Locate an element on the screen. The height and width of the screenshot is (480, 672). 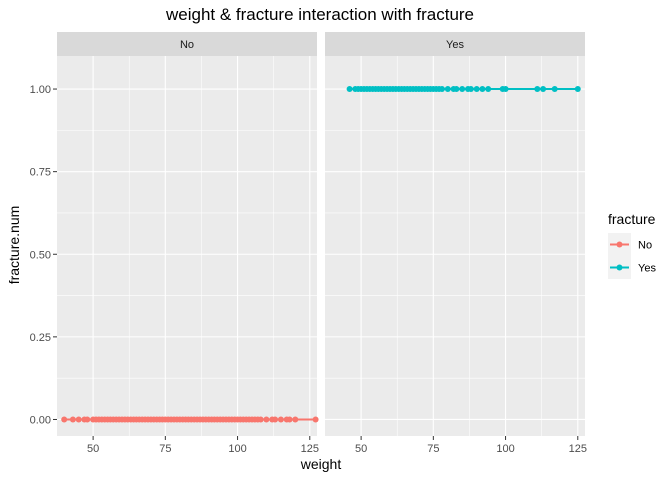
facet-strip-label: Yes is located at coordinates (455, 45).